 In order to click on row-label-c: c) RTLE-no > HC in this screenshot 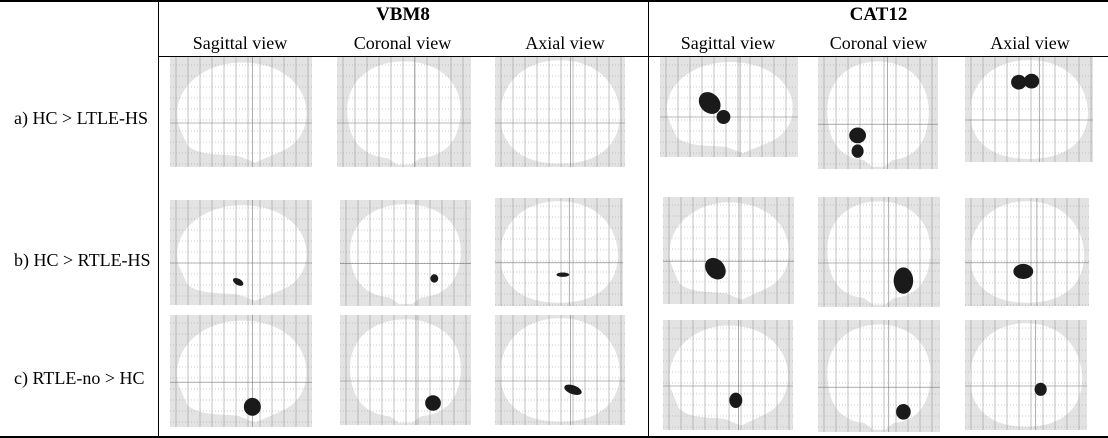, I will do `click(79, 378)`.